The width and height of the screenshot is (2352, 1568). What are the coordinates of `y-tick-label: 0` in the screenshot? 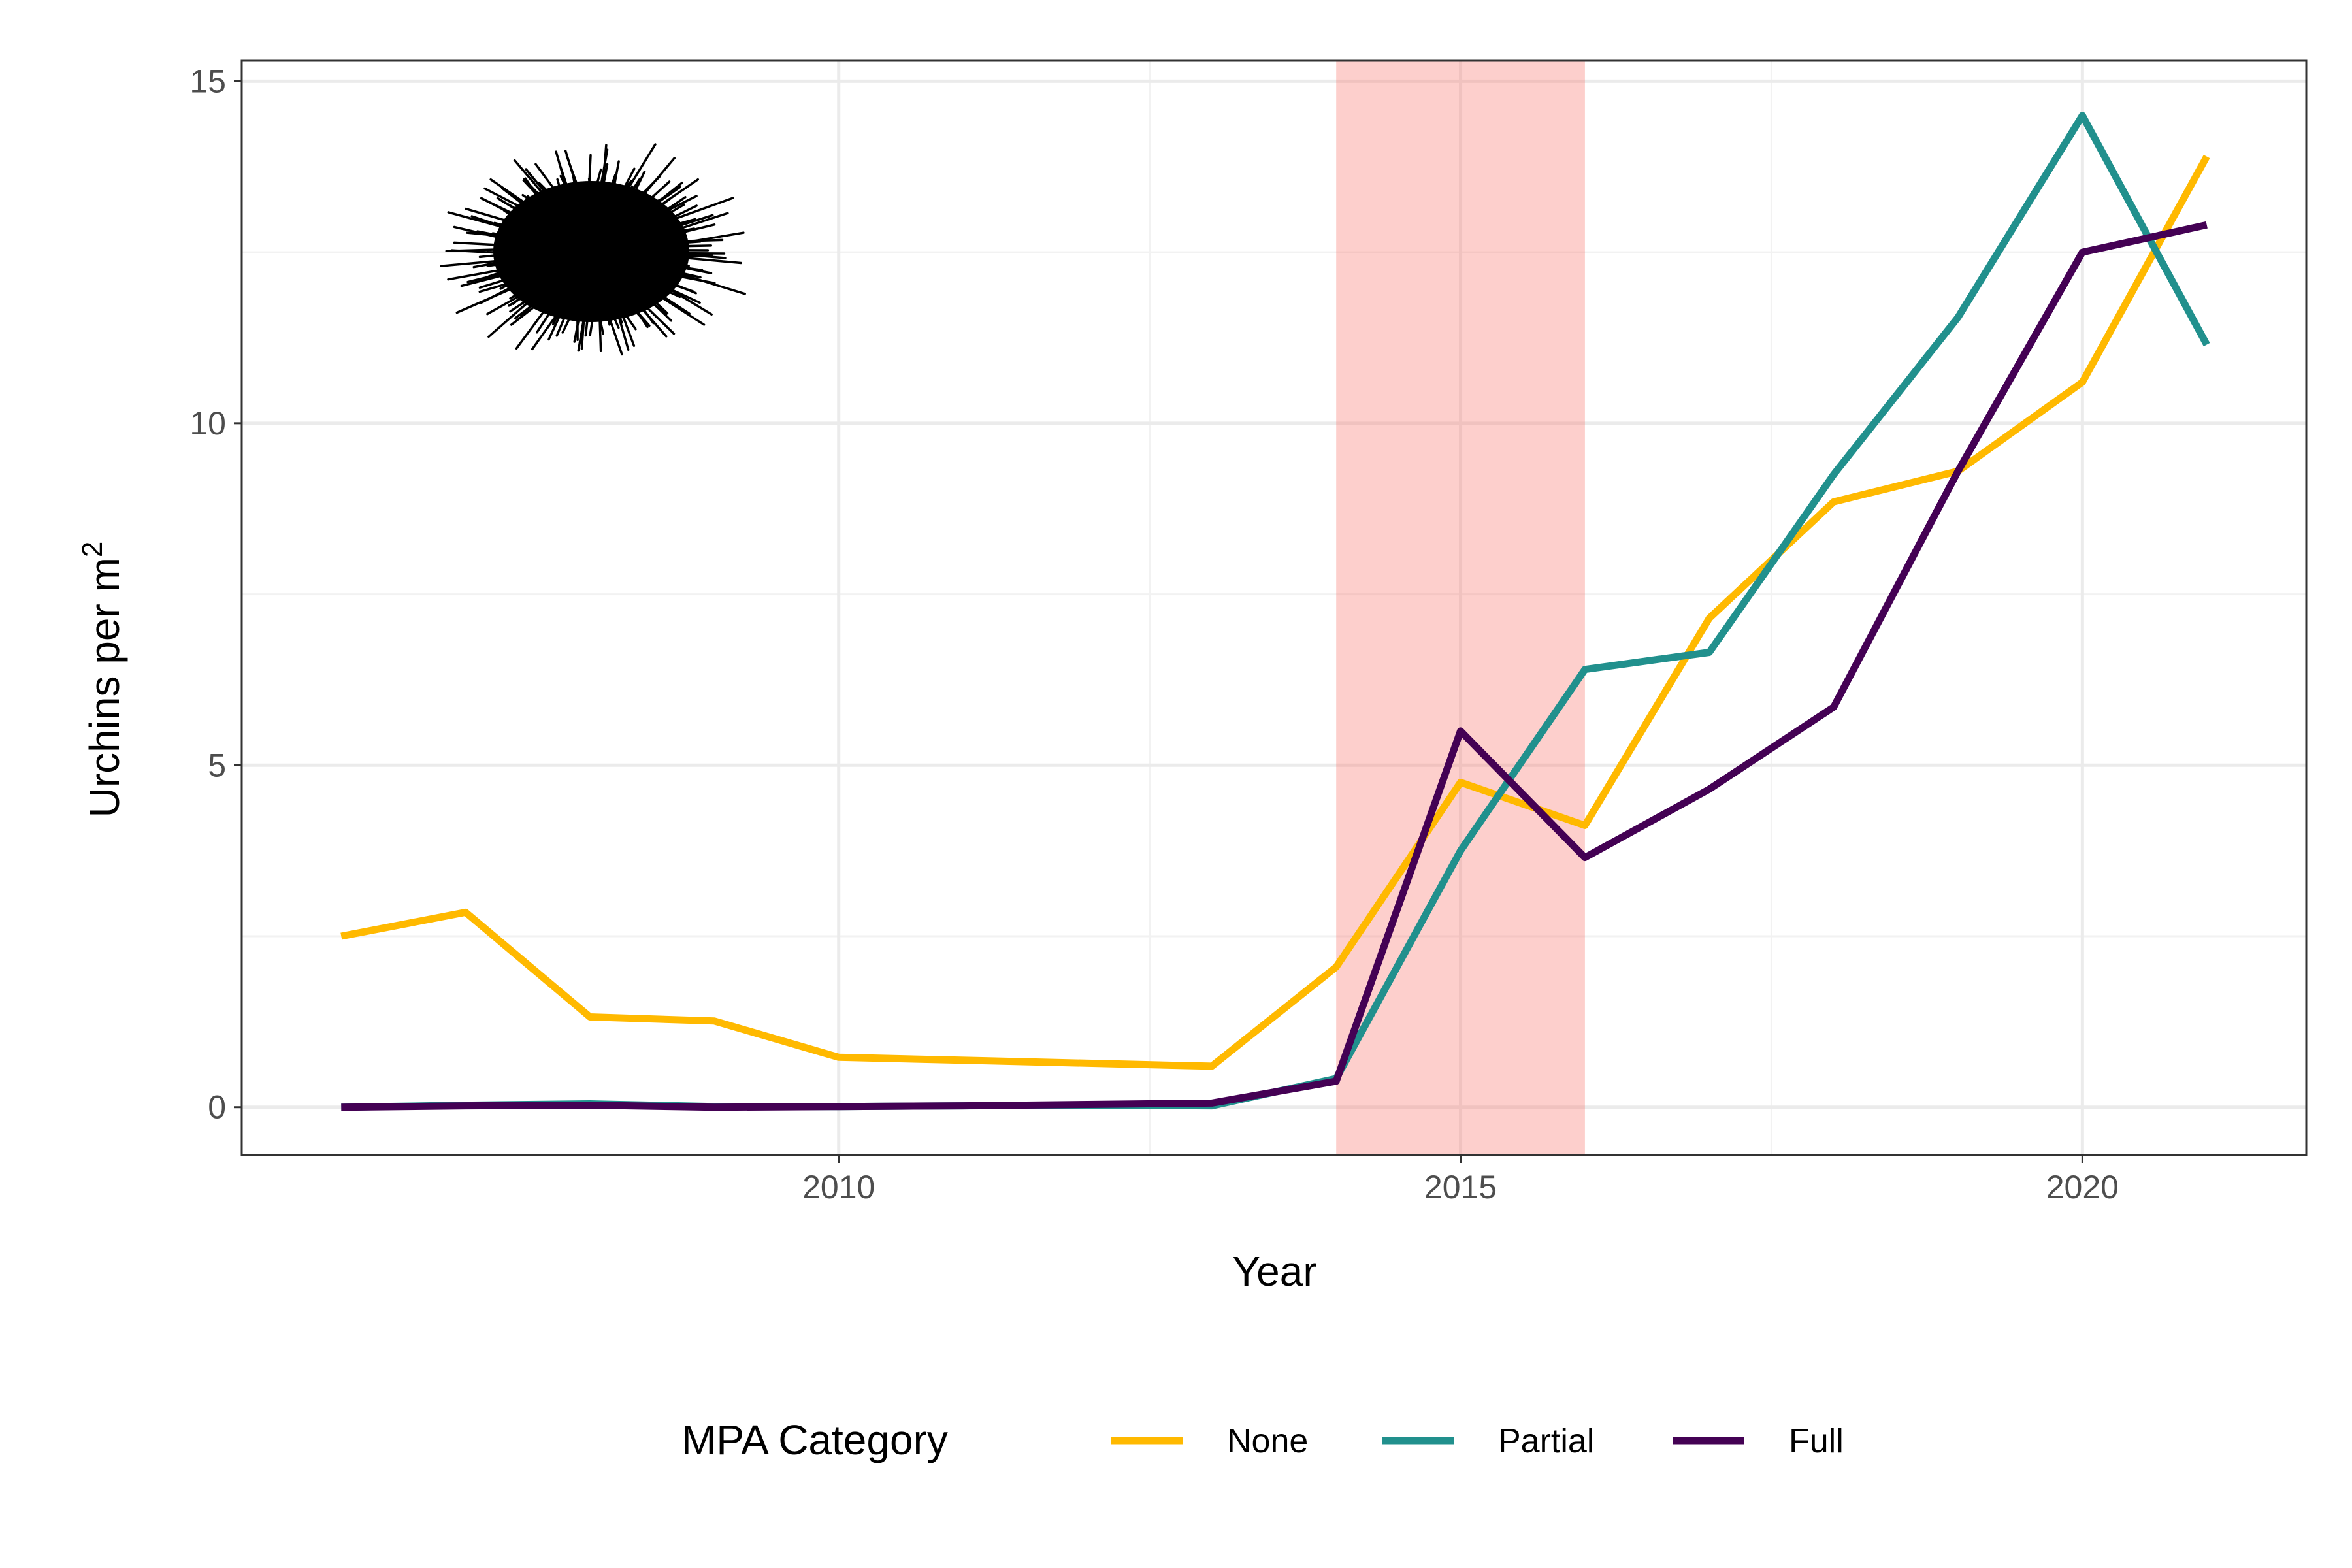 It's located at (217, 1107).